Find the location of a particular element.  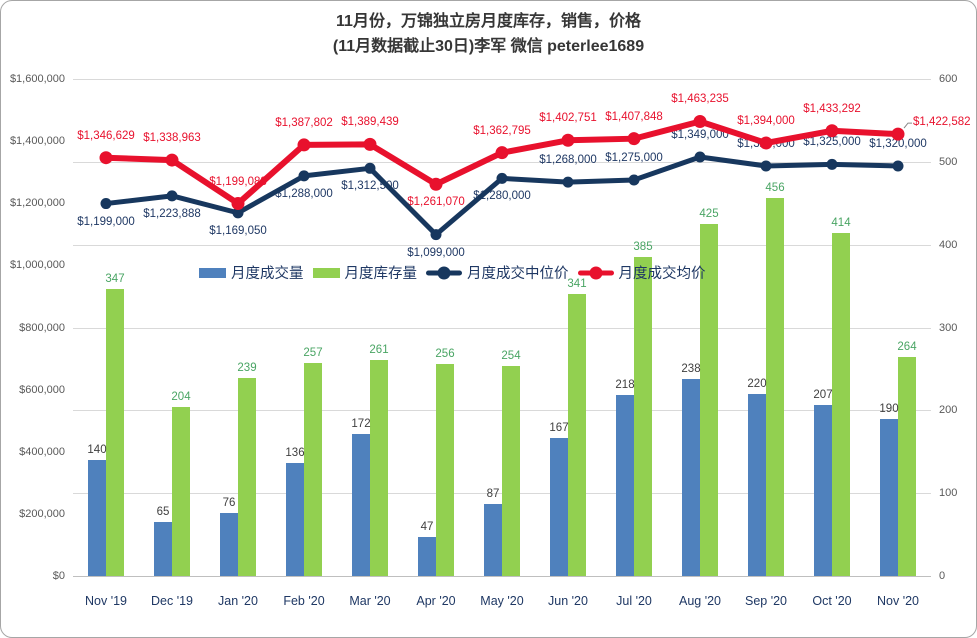

volume-bar-label: 47 is located at coordinates (427, 527).